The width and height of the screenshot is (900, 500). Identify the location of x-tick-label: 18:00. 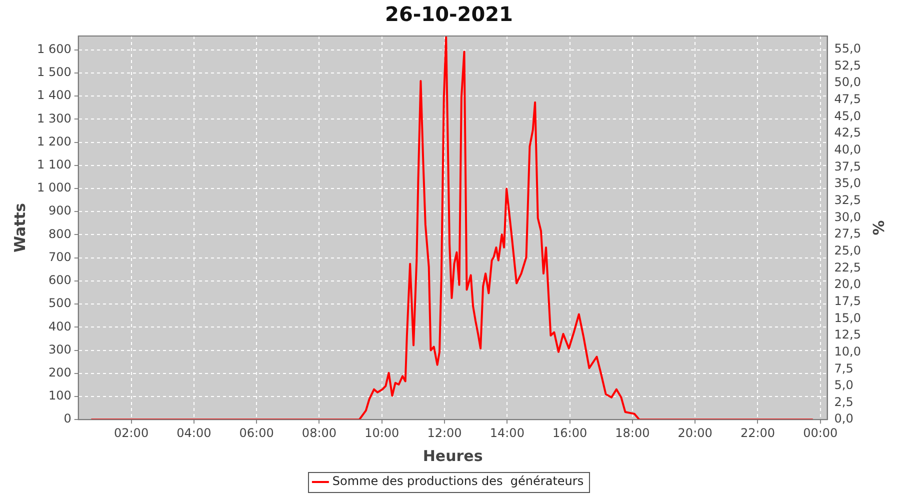
(632, 433).